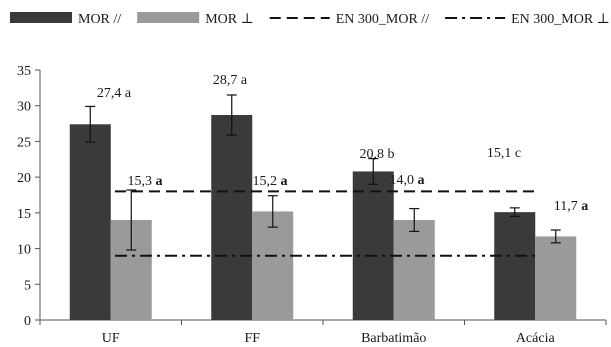 Image resolution: width=611 pixels, height=347 pixels. Describe the element at coordinates (24, 250) in the screenshot. I see `y-tick-label: 10` at that location.